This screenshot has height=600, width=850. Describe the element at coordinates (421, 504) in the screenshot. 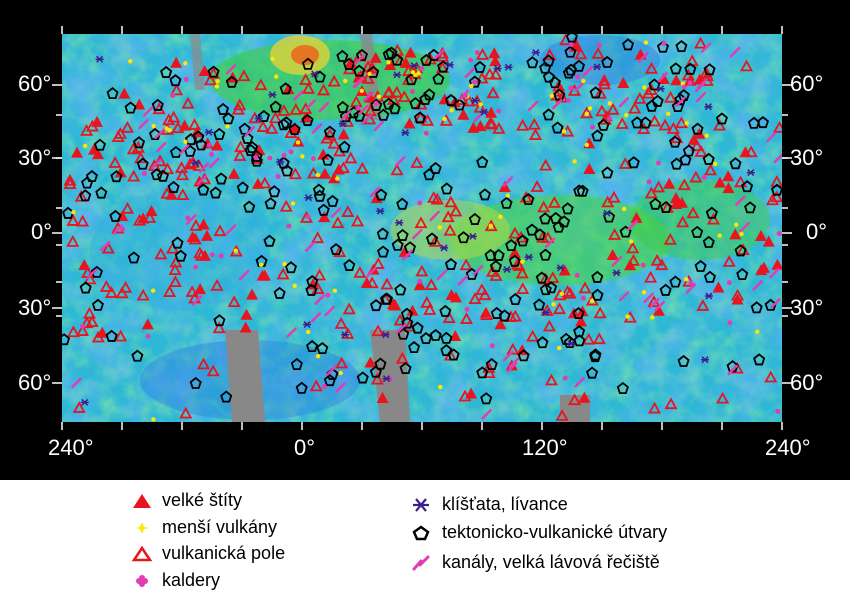

I see `purple-star-icon` at that location.